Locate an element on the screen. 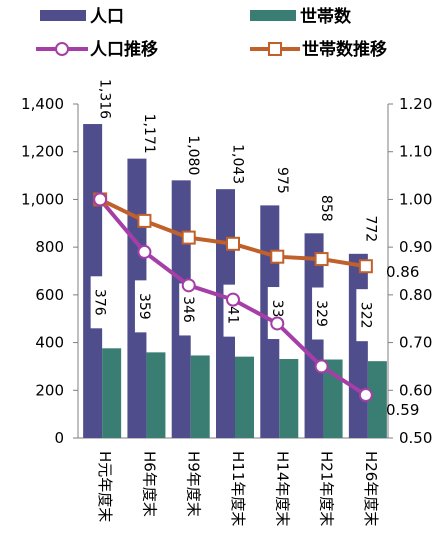 The height and width of the screenshot is (550, 441). y-left-tick-label: 800 is located at coordinates (49, 247).